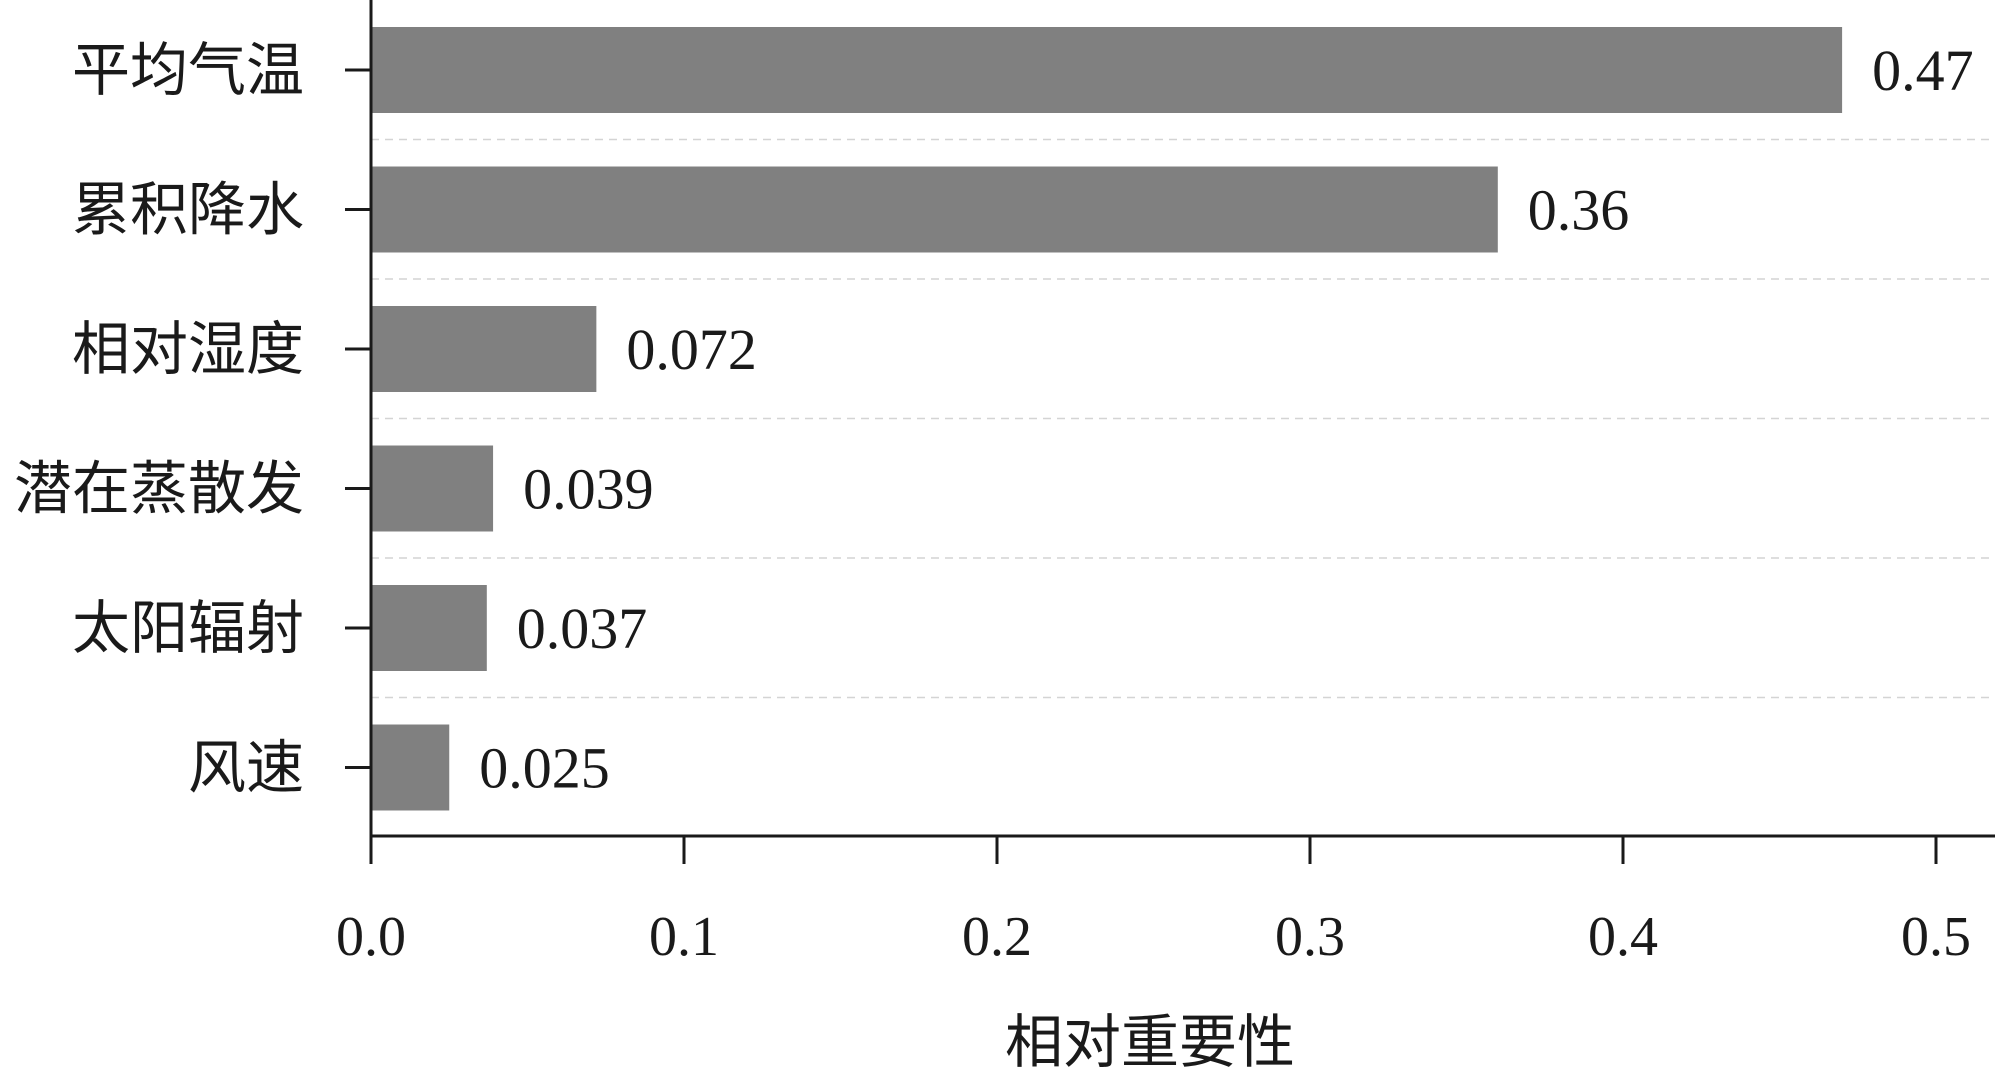 Image resolution: width=2000 pixels, height=1072 pixels. I want to click on x-tick-label: 0.4, so click(1623, 937).